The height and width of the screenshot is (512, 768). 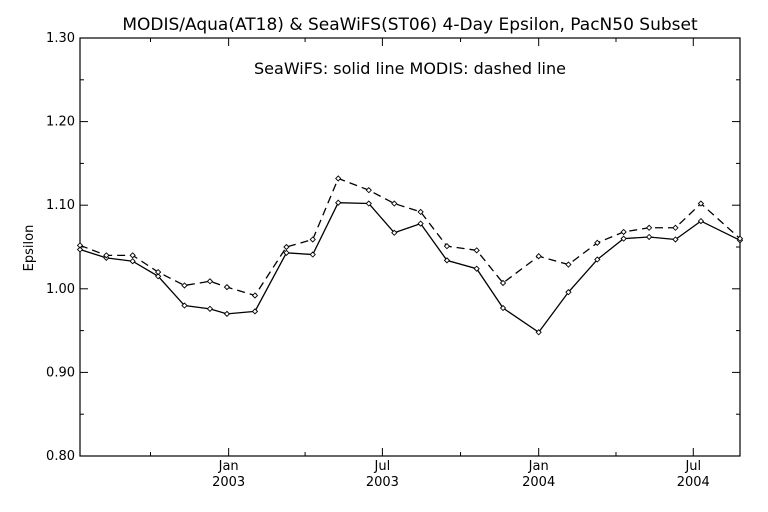 What do you see at coordinates (29, 248) in the screenshot?
I see `y-axis-label: Epsilon` at bounding box center [29, 248].